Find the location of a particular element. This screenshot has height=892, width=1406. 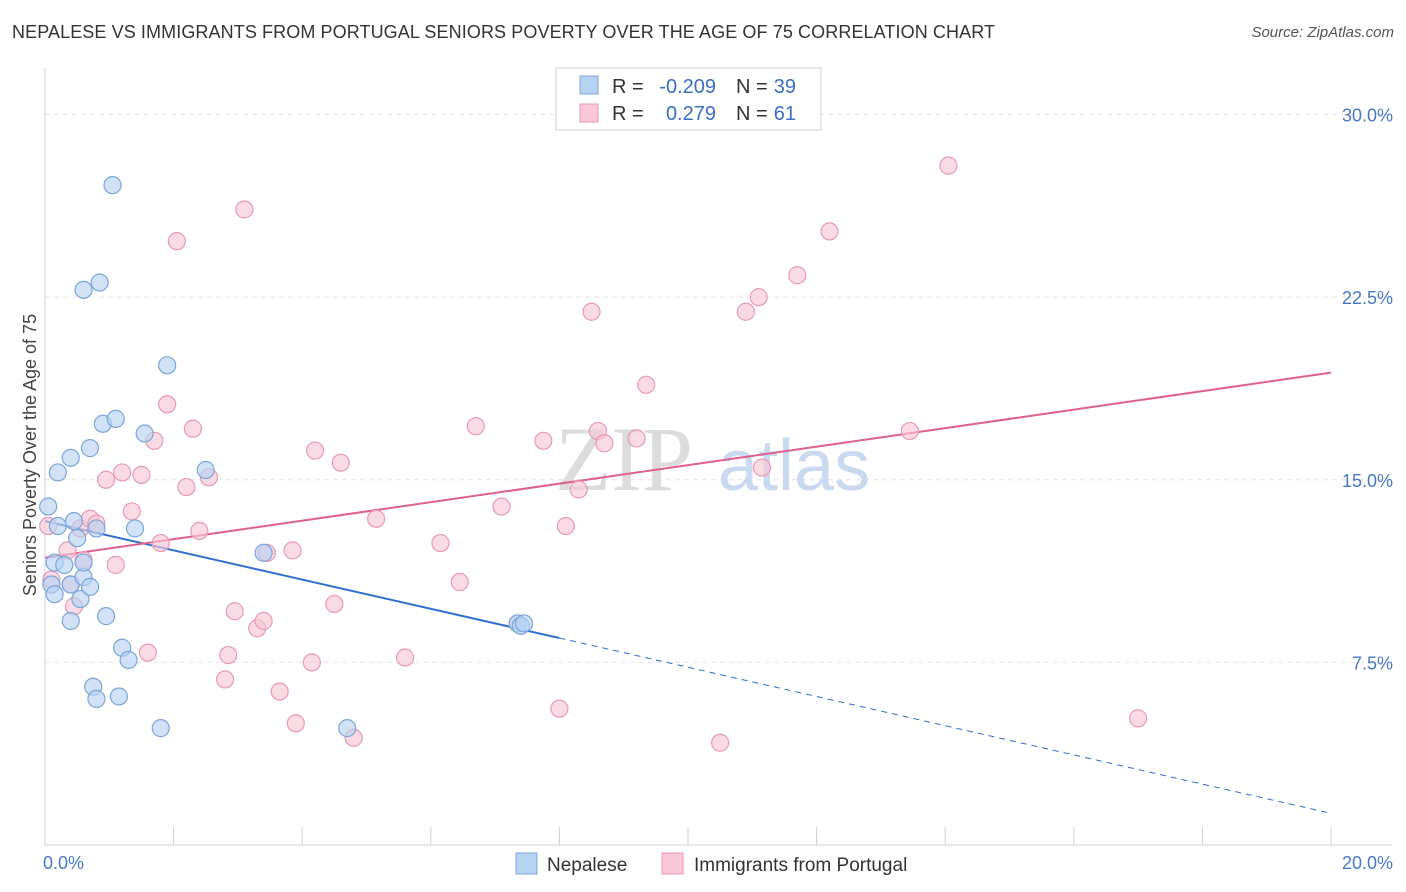

y-tick-label: 15.0% is located at coordinates (1367, 481).